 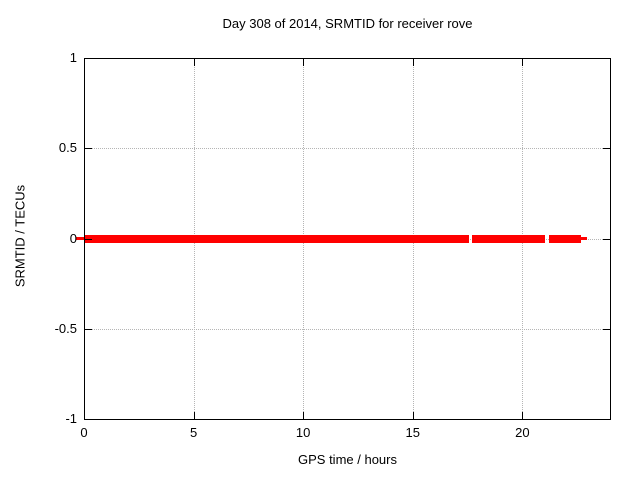 What do you see at coordinates (73, 57) in the screenshot?
I see `y-tick-label: 1` at bounding box center [73, 57].